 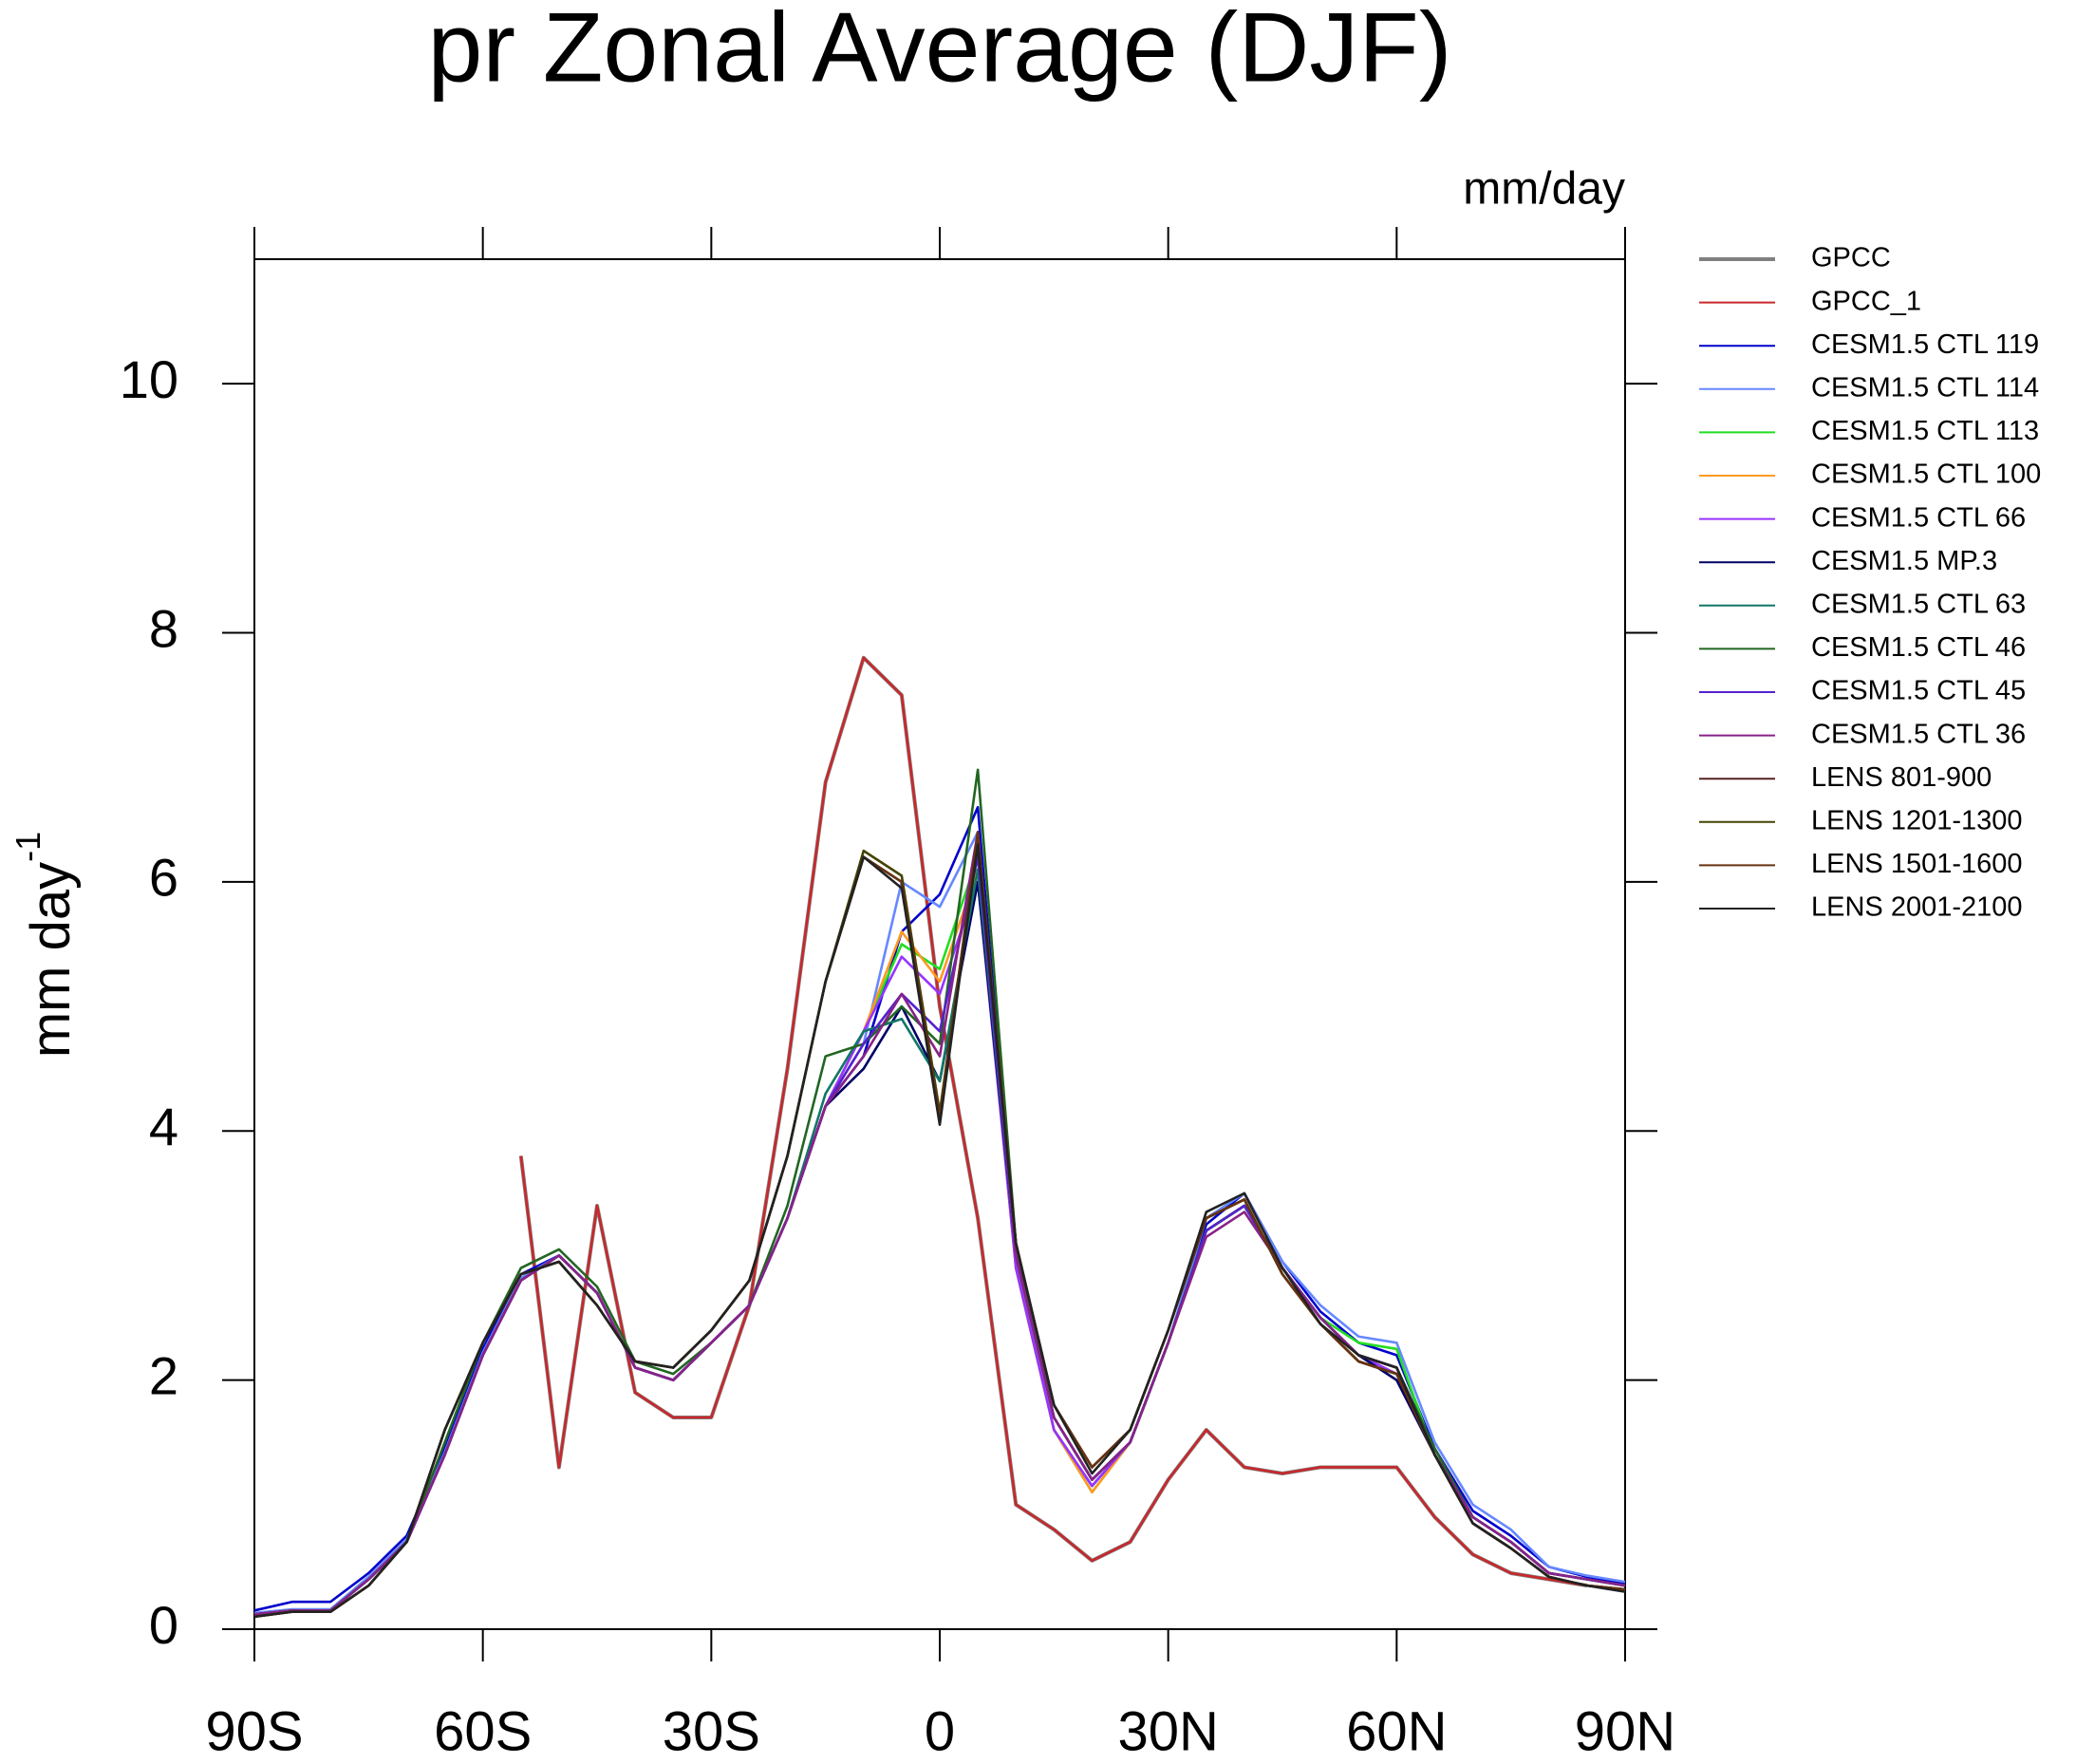 I want to click on y-tick-label: 0, so click(x=163, y=1625).